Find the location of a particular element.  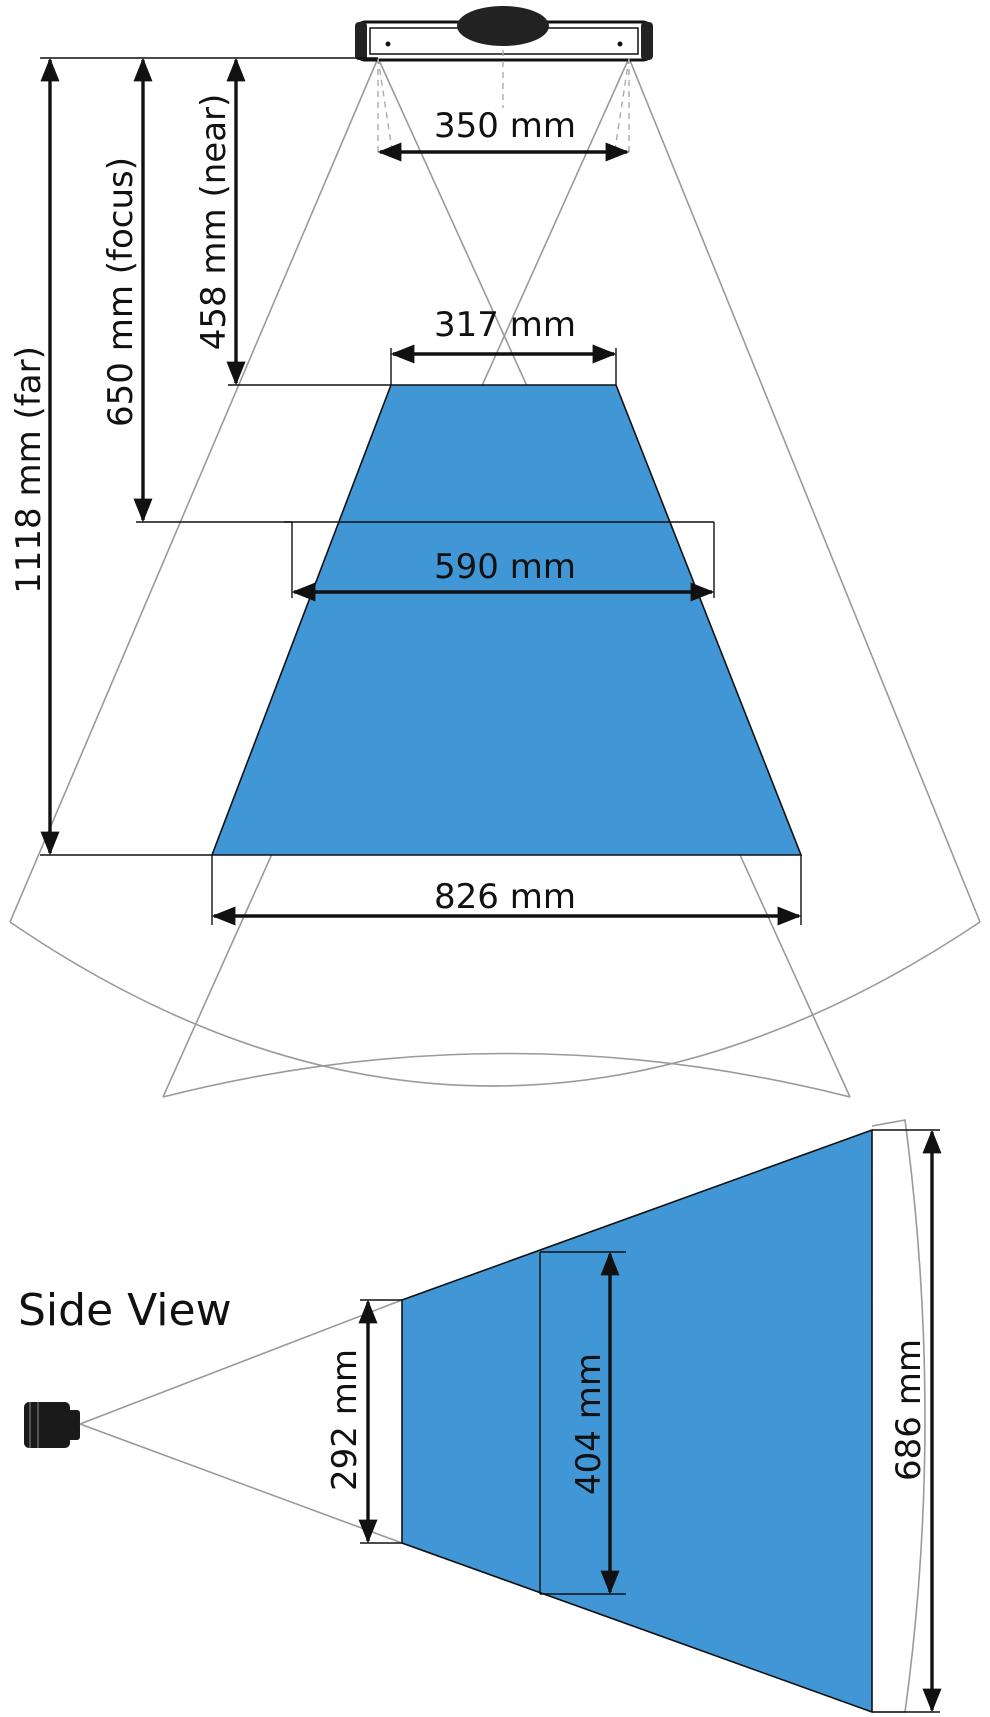

camera-side-icon is located at coordinates (52, 1425).